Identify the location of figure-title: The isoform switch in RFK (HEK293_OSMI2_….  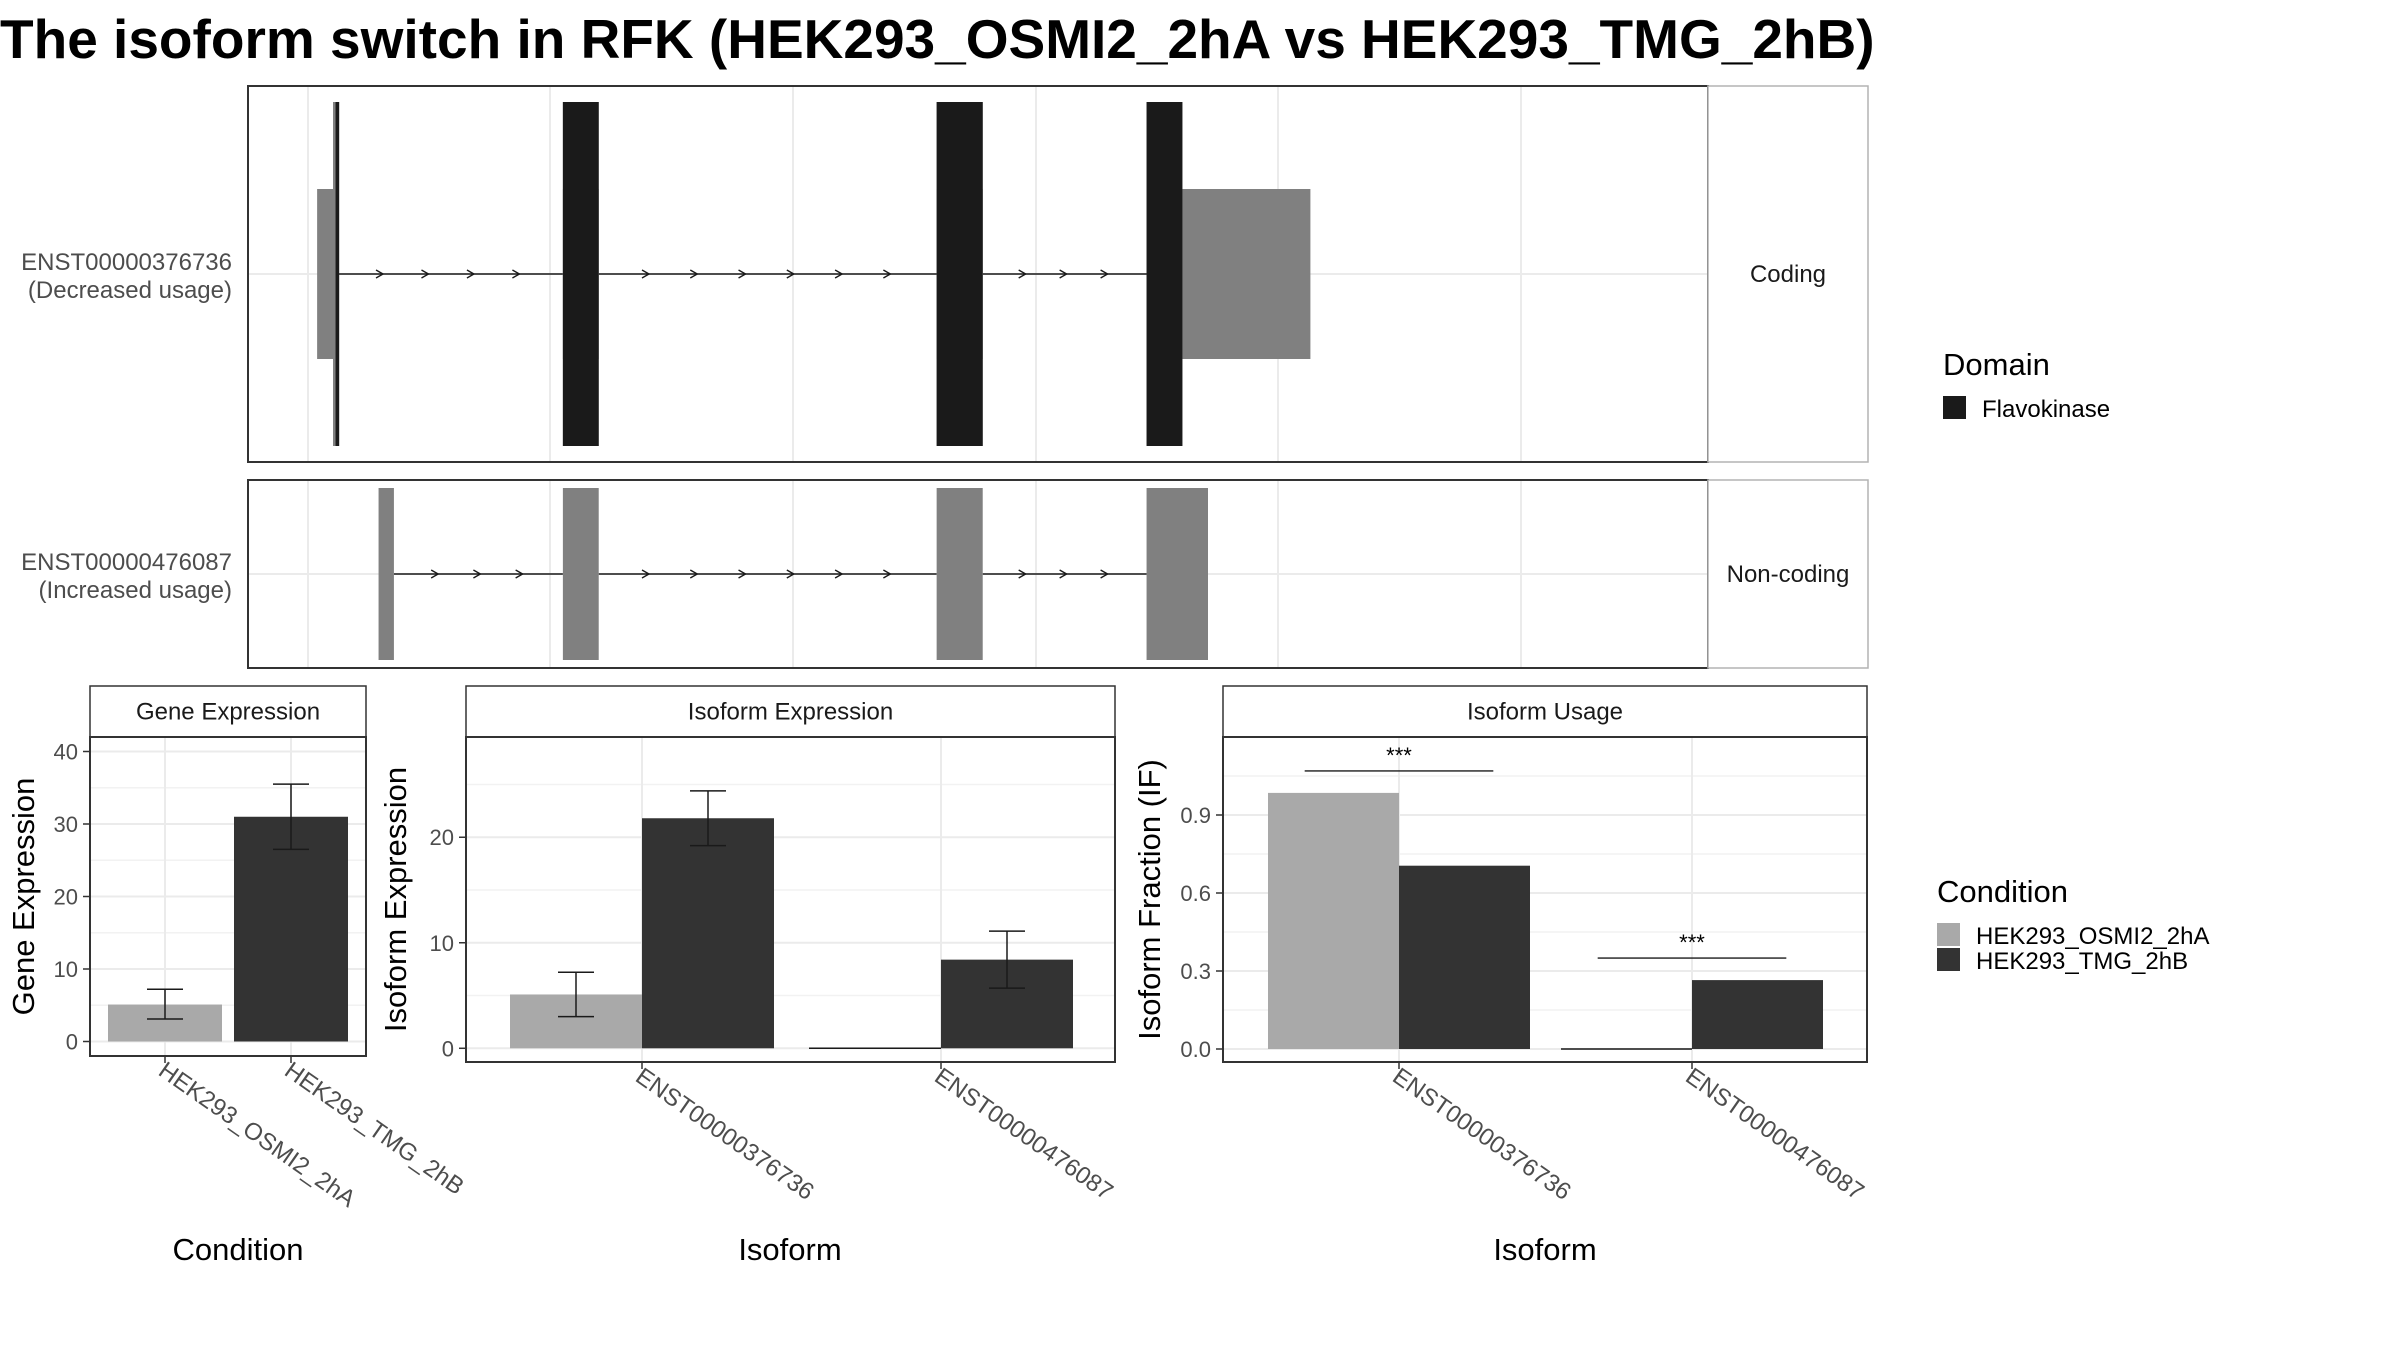
(937, 39).